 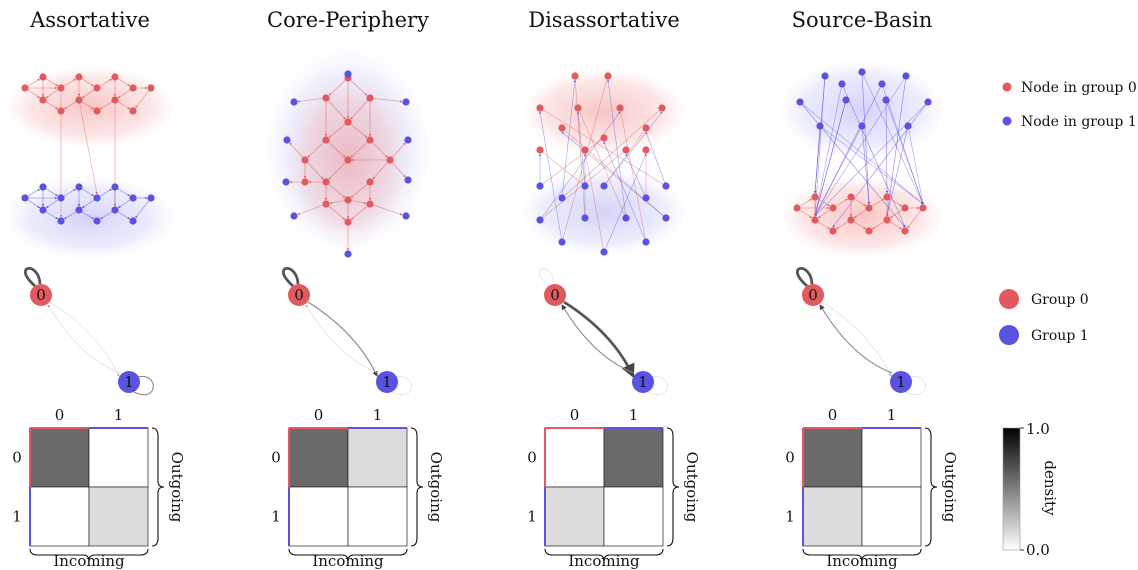 I want to click on group-node-1-label: 1, so click(x=901, y=382).